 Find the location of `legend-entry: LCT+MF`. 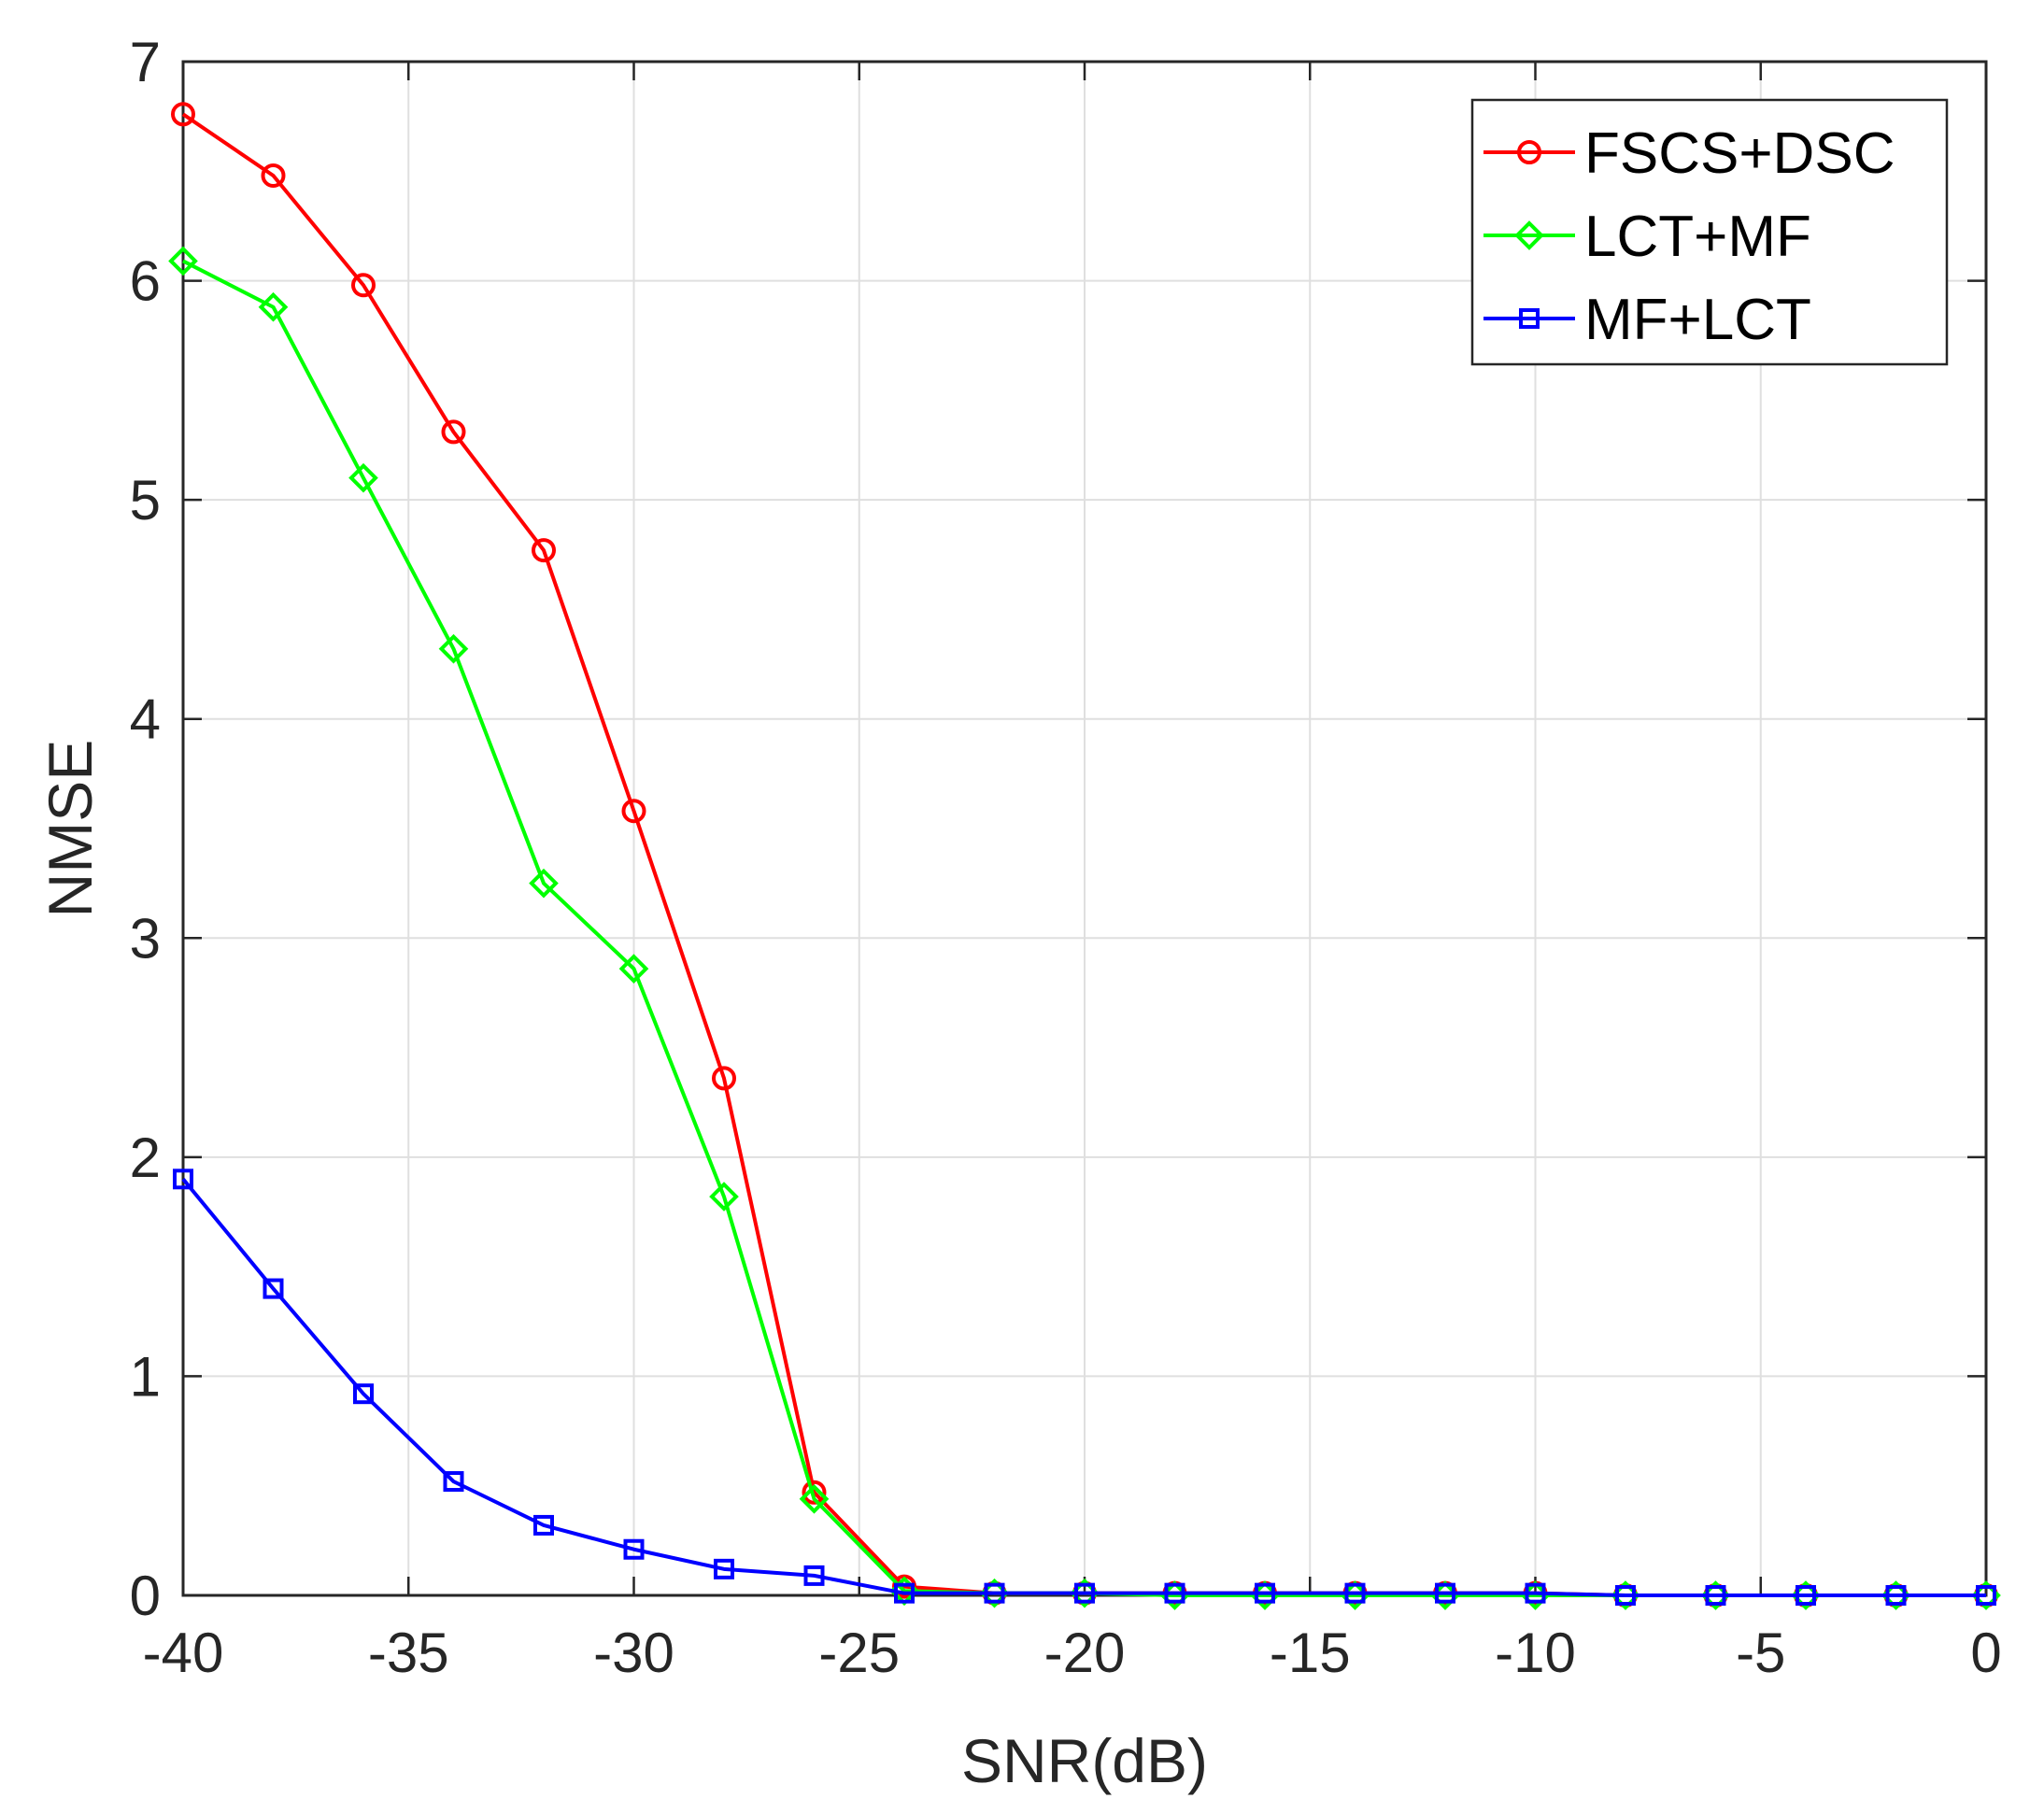

legend-entry: LCT+MF is located at coordinates (1647, 237).